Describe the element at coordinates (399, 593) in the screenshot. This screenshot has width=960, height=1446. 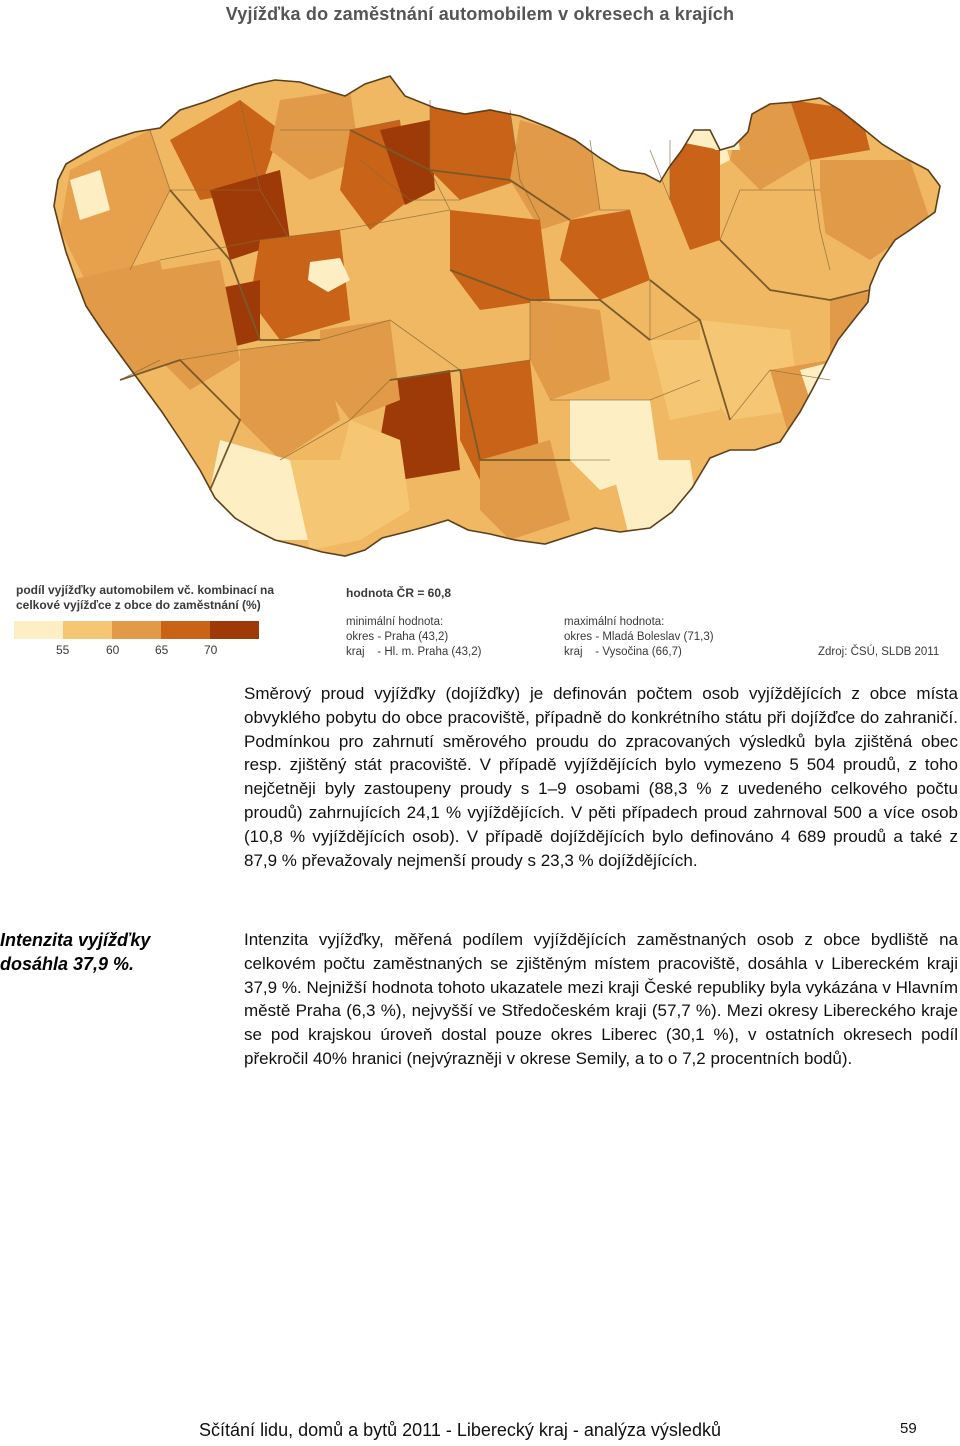
I see `national-value: hodnota ČR = 60,8` at that location.